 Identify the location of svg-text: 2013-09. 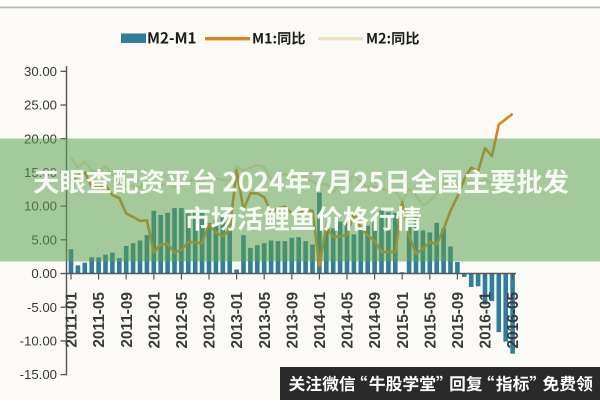
(292, 320).